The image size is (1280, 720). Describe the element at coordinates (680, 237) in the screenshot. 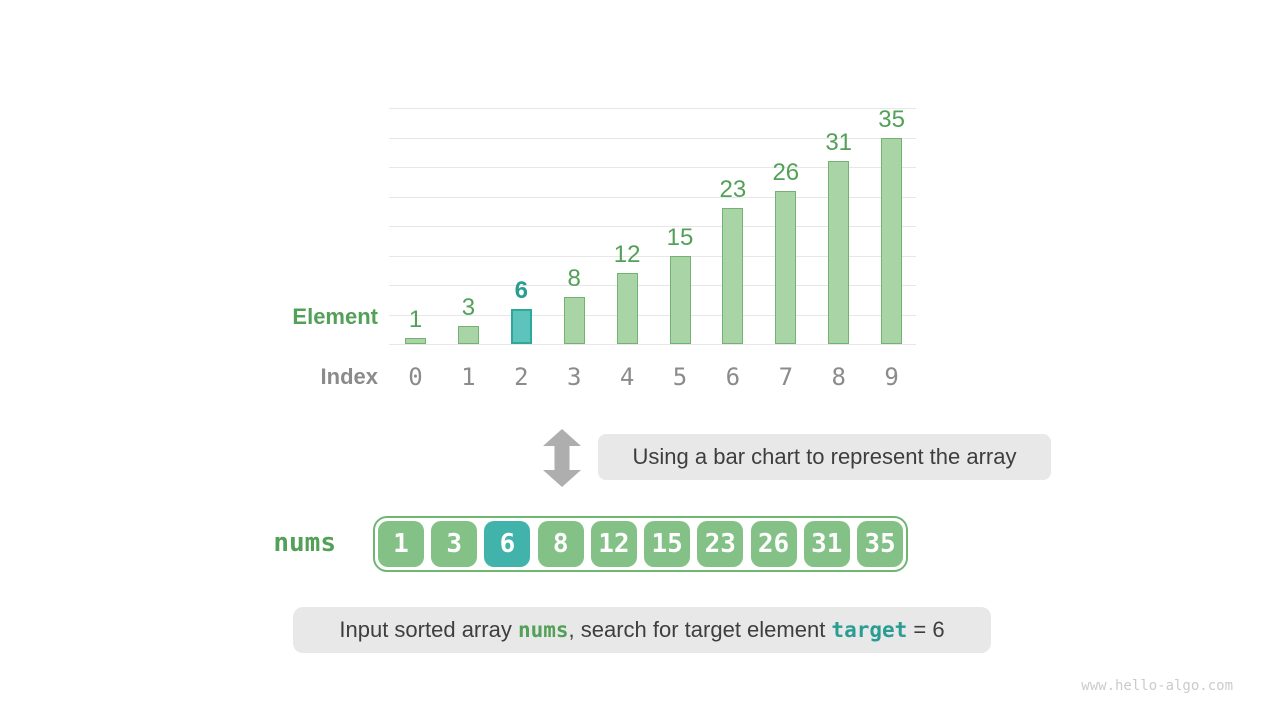

I see `bar-value-label: 15` at that location.